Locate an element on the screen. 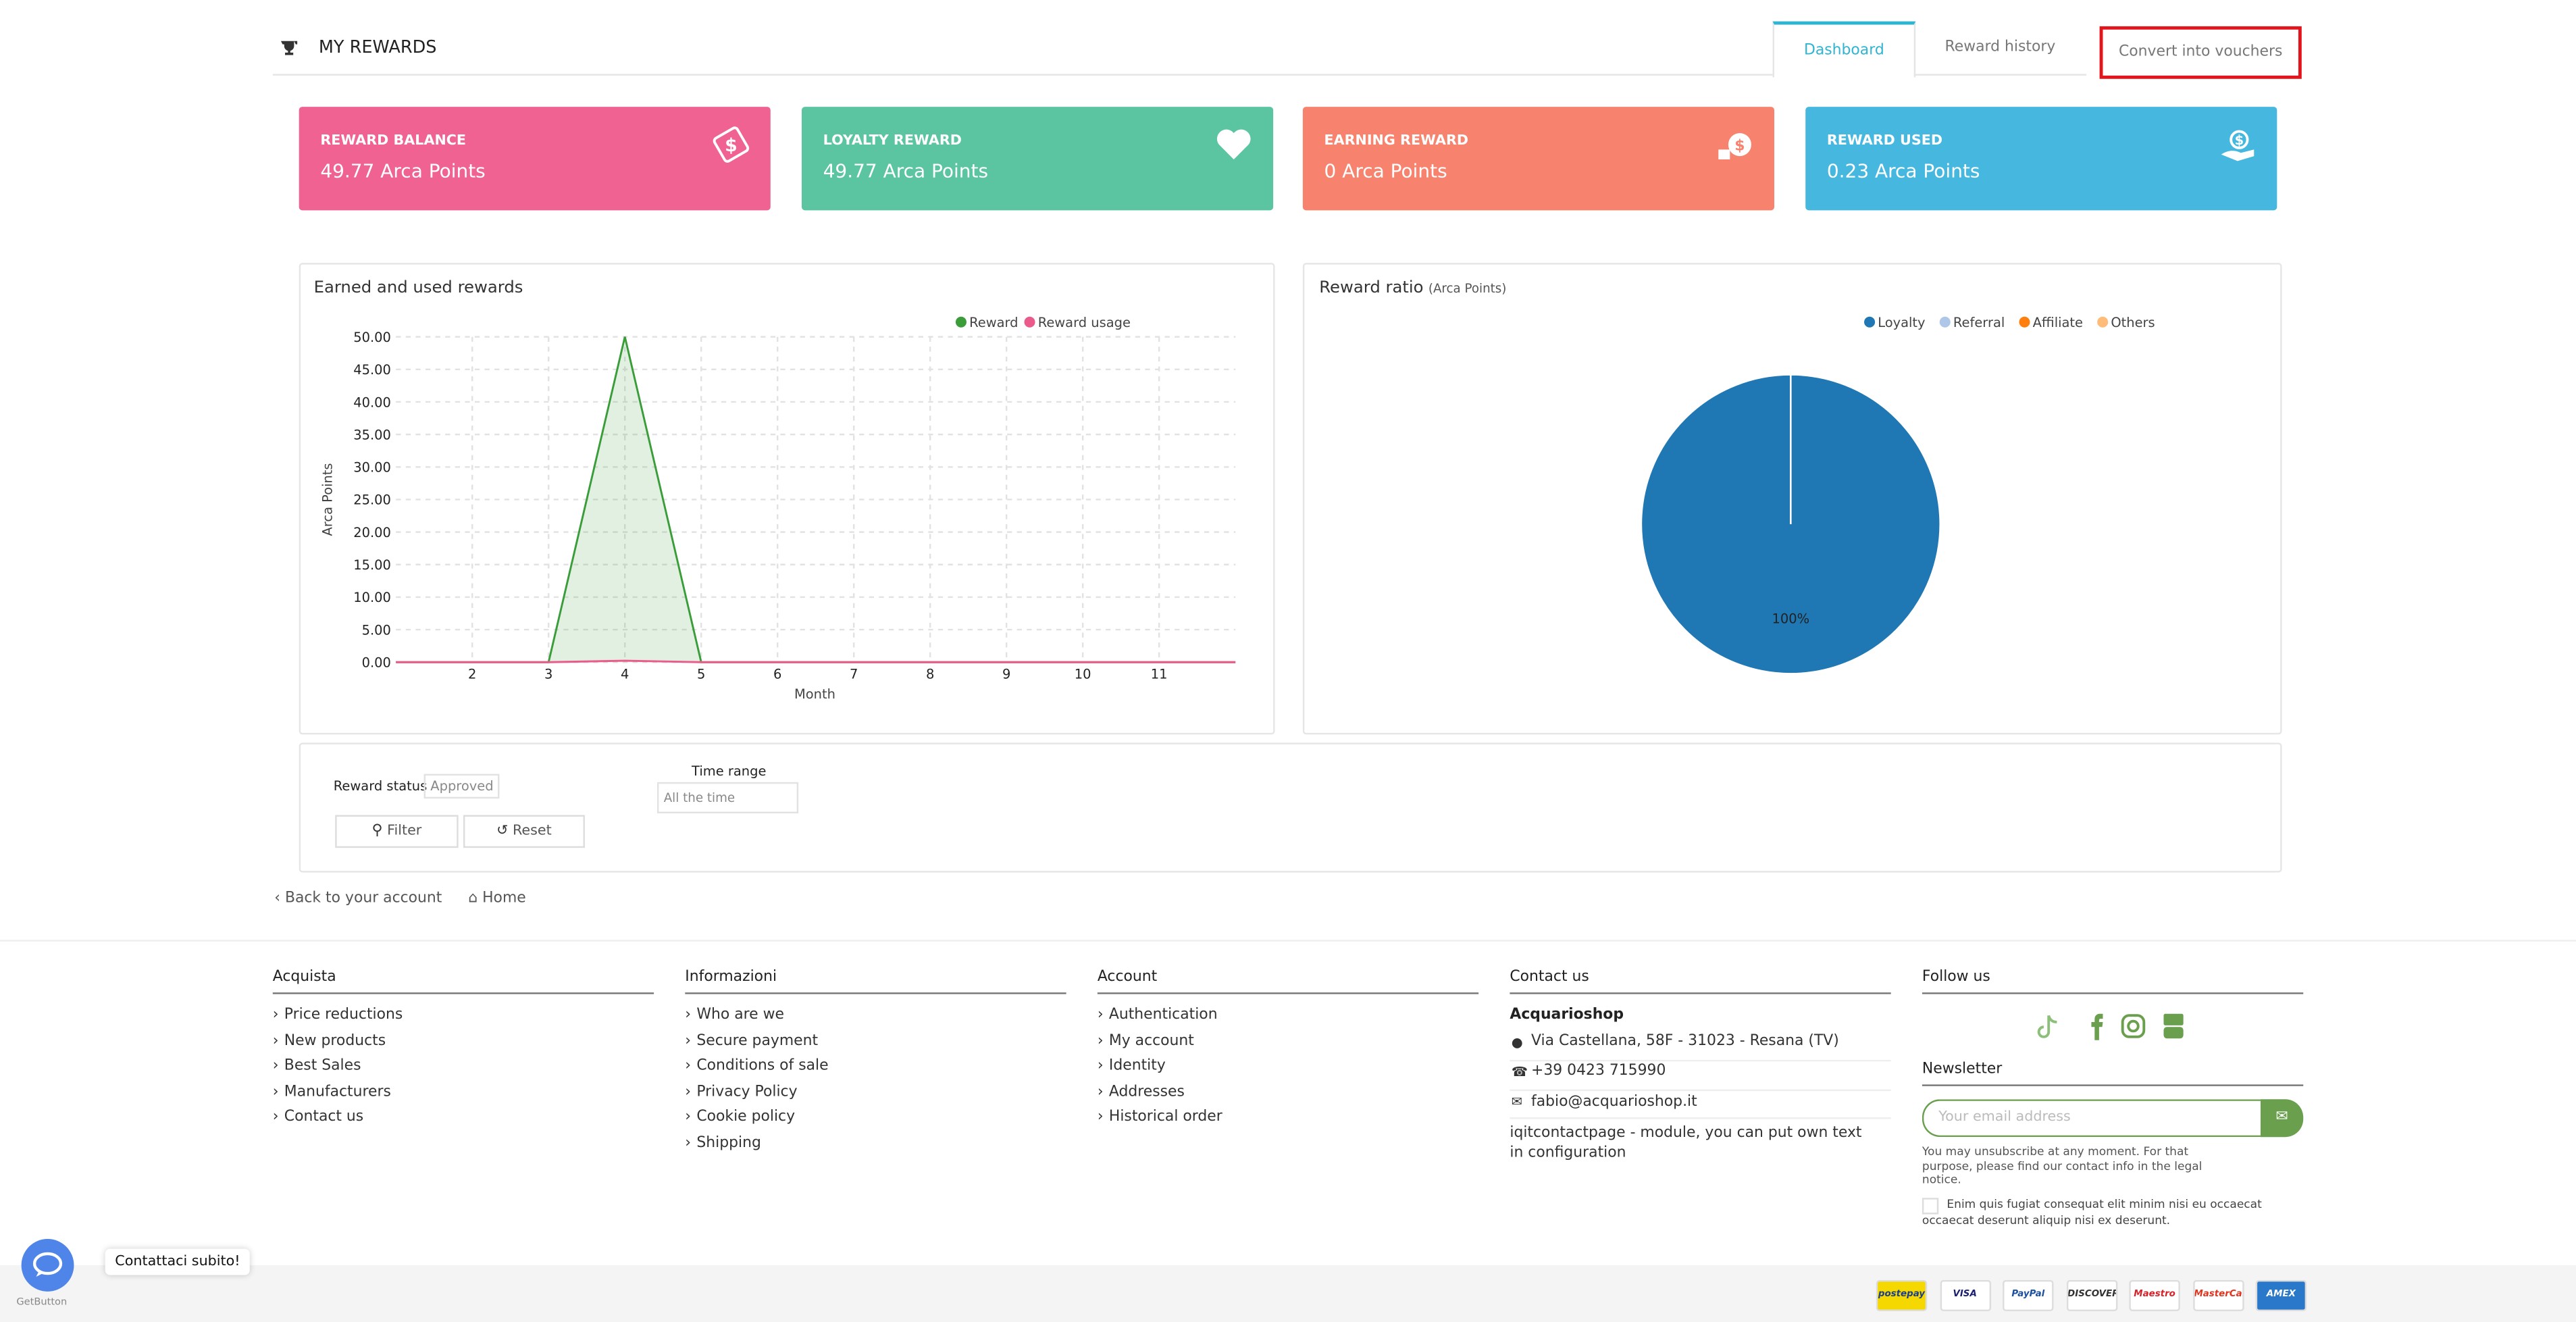 Image resolution: width=2576 pixels, height=1322 pixels. footer-link-text: Best Sales is located at coordinates (322, 1066).